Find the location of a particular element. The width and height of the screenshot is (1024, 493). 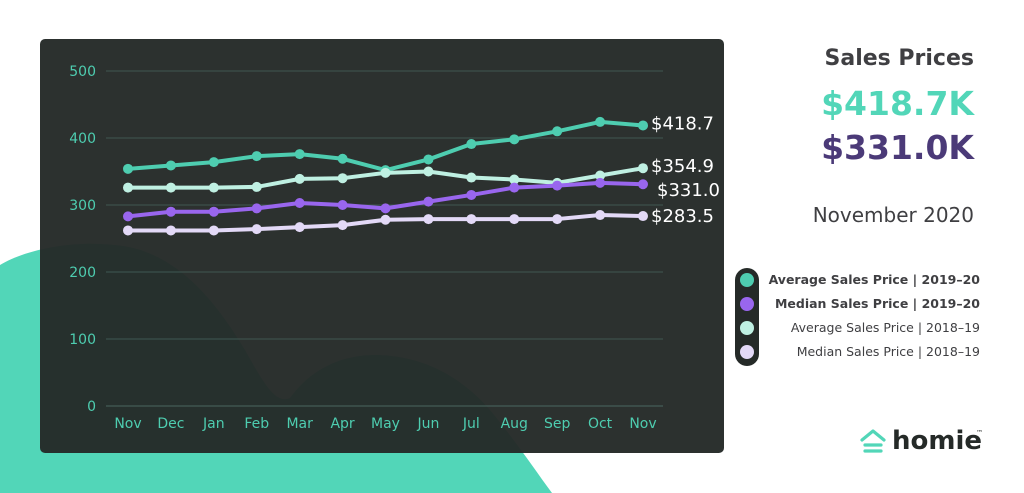

y-tick-label: 200 is located at coordinates (82, 273).